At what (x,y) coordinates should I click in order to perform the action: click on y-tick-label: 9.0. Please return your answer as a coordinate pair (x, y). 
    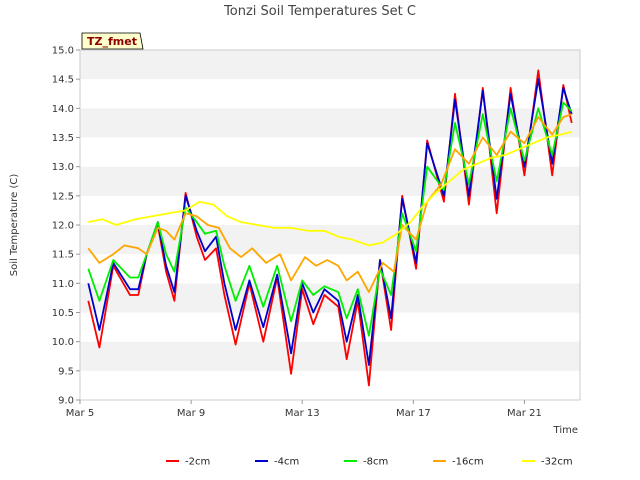
    Looking at the image, I should click on (66, 401).